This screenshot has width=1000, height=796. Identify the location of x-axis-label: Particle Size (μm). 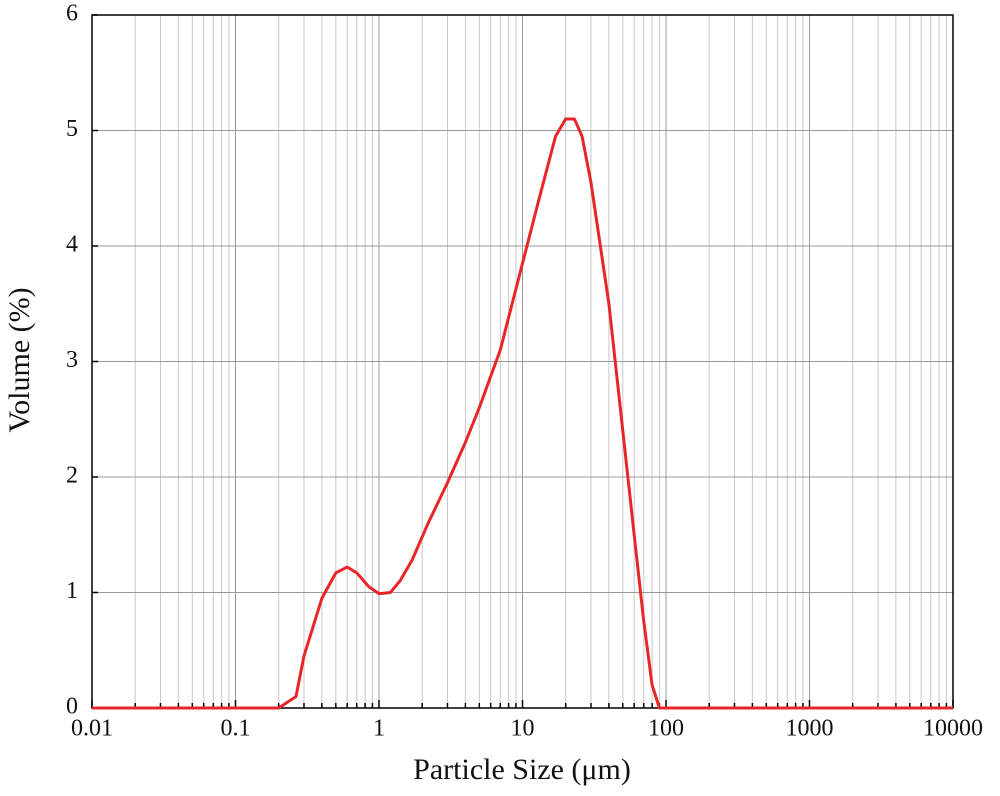
(522, 769).